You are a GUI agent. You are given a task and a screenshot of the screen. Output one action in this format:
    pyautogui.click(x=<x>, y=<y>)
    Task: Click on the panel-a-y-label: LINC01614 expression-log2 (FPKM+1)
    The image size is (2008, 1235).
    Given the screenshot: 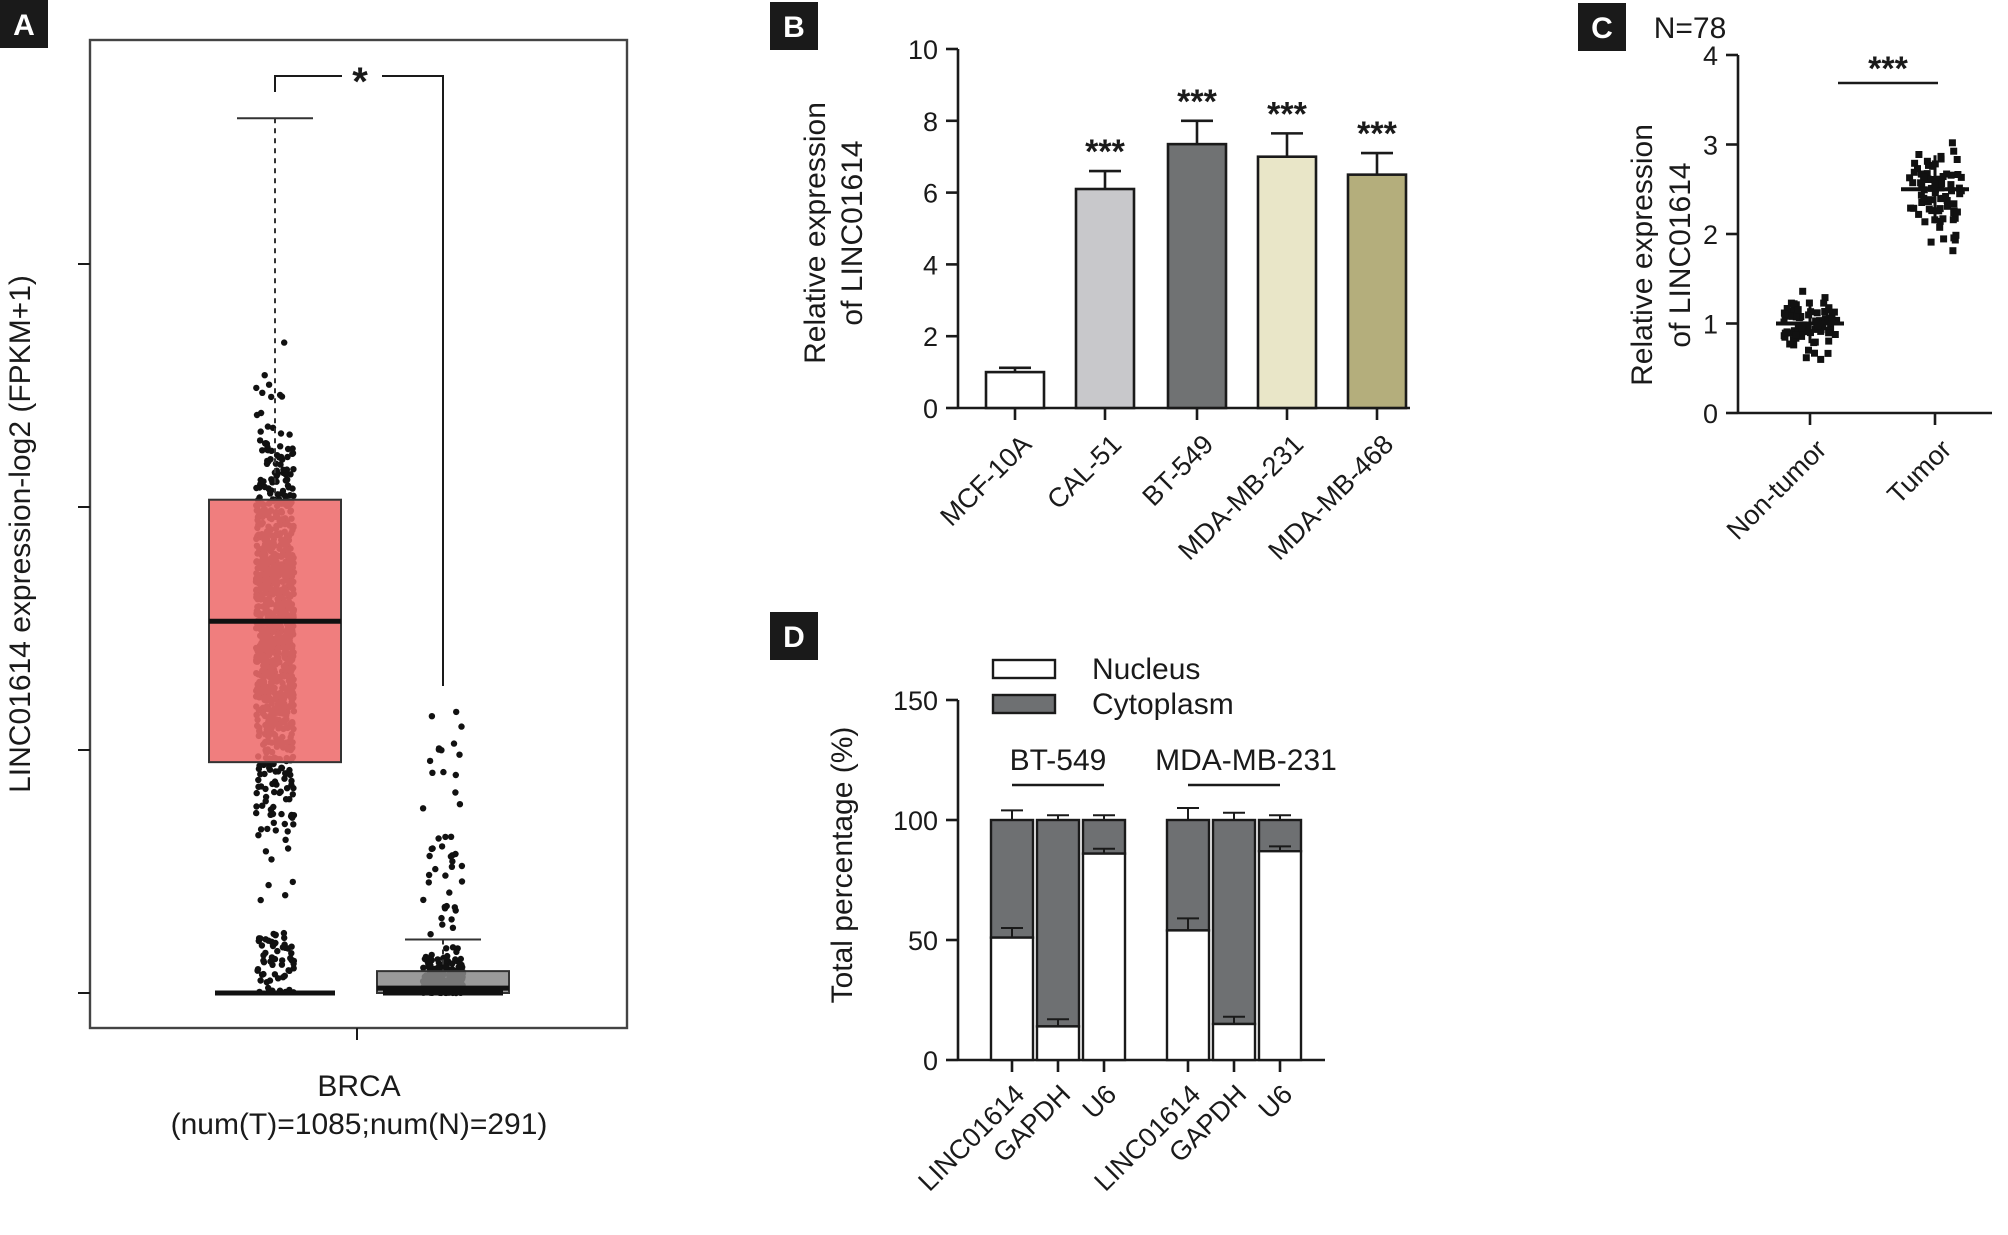 What is the action you would take?
    pyautogui.click(x=20, y=534)
    